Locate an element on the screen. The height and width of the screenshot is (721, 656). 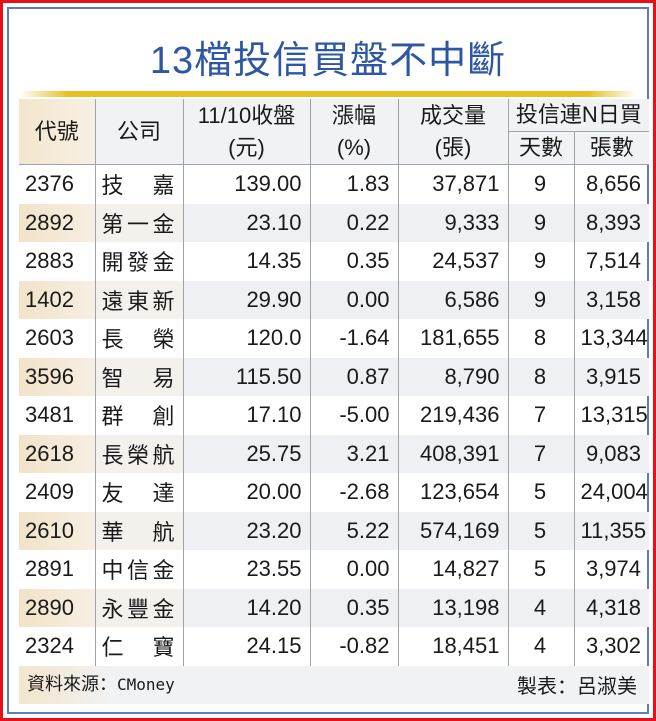
header-company-label: 公司 is located at coordinates (138, 131).